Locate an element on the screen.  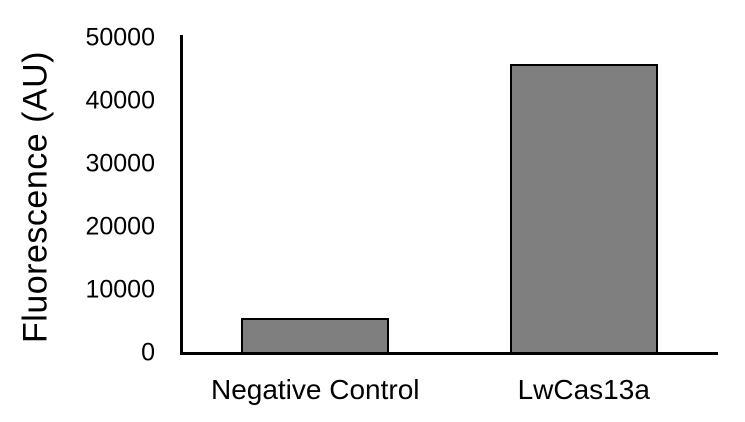
y-tick-label: 0 is located at coordinates (148, 352).